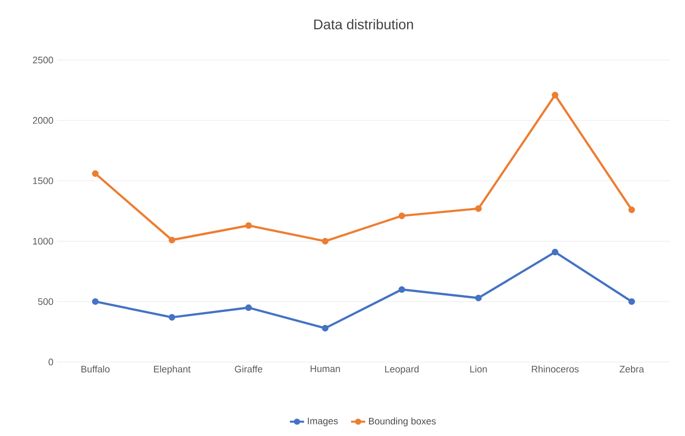 The image size is (685, 436). What do you see at coordinates (555, 369) in the screenshot?
I see `x-tick-label: Rhinoceros` at bounding box center [555, 369].